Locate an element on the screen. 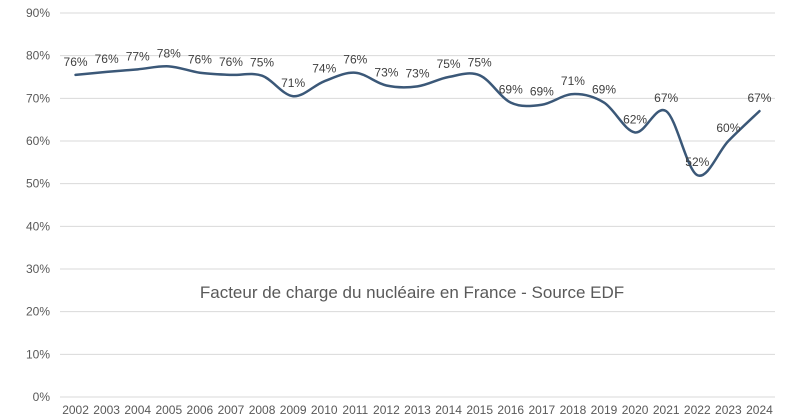 Image resolution: width=800 pixels, height=420 pixels. y-tick-label: 20% is located at coordinates (38, 312).